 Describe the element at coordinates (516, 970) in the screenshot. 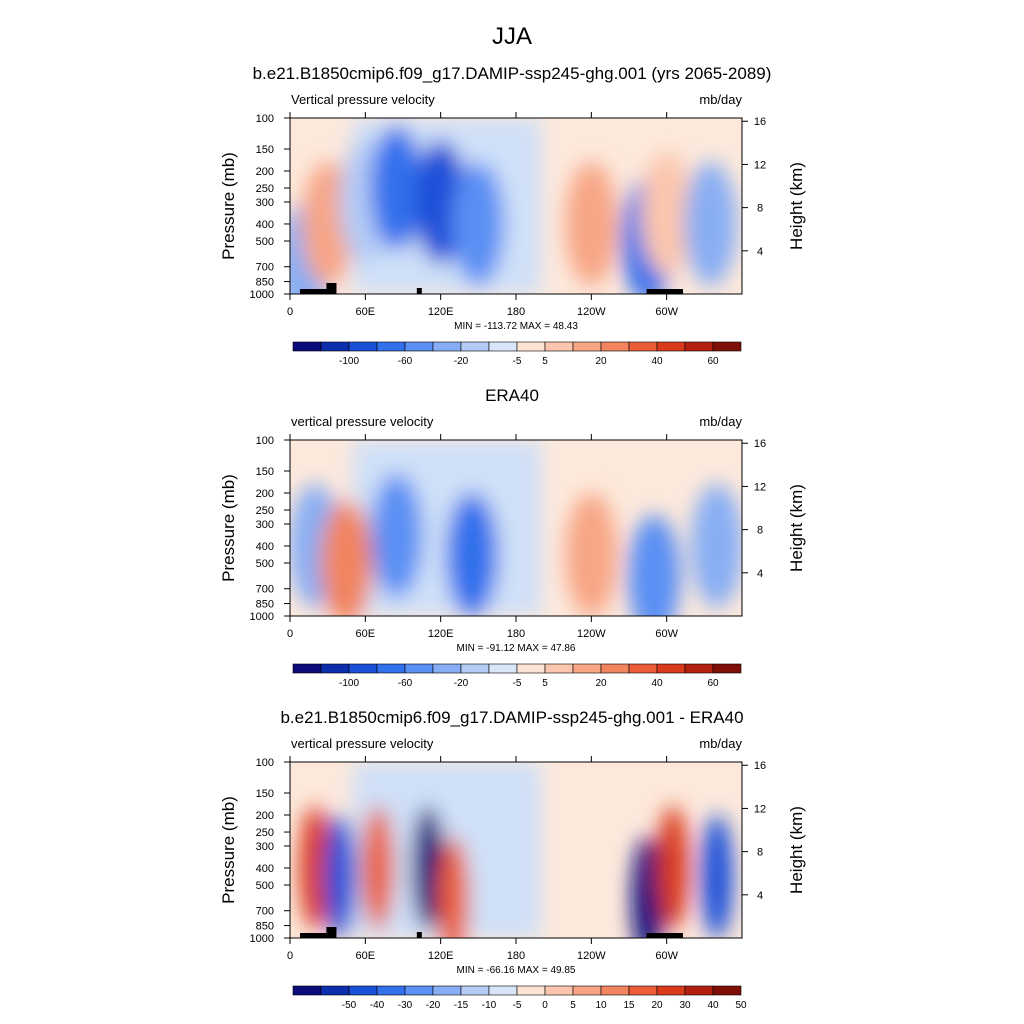

I see `stats-label: MIN = -66.16 MAX = 49.85` at that location.